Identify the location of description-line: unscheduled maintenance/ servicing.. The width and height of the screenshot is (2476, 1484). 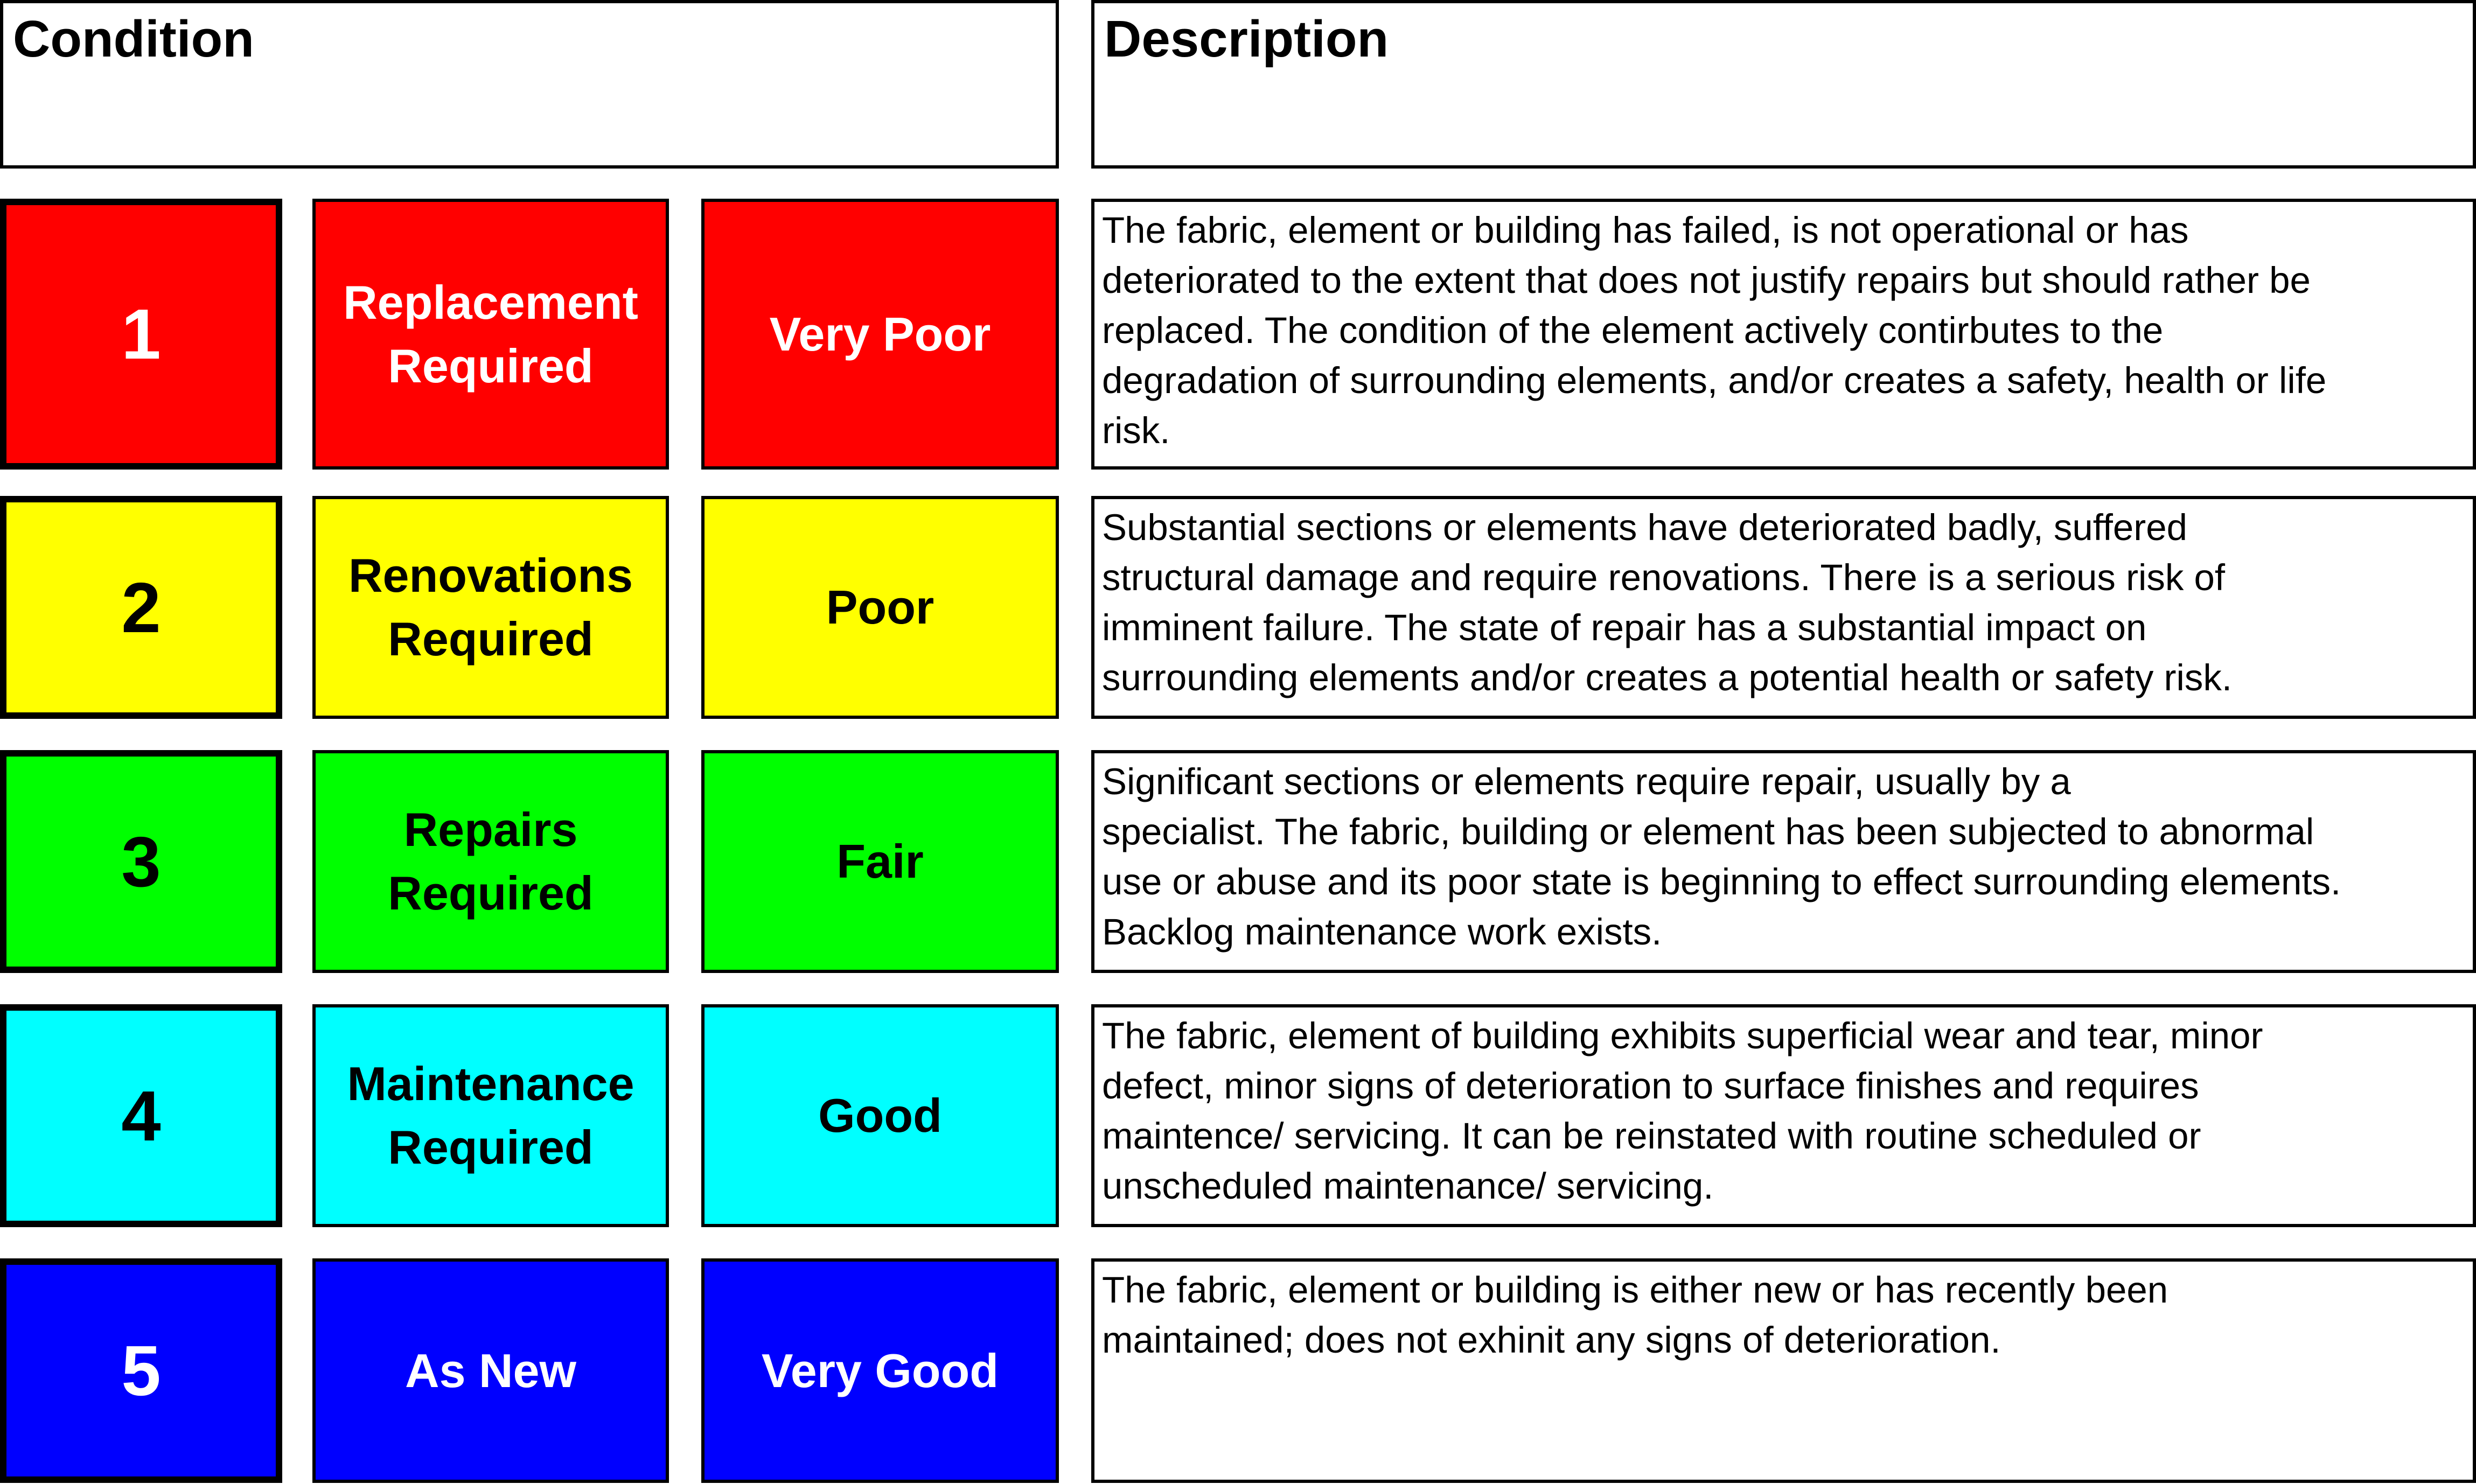
(1408, 1186).